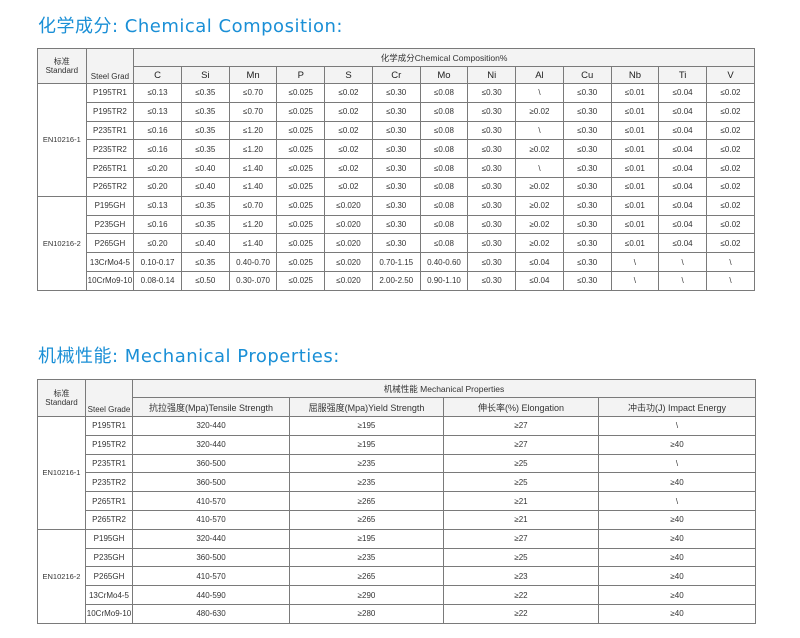 The width and height of the screenshot is (800, 638). Describe the element at coordinates (62, 398) in the screenshot. I see `standard-header: 标准 Standard` at that location.